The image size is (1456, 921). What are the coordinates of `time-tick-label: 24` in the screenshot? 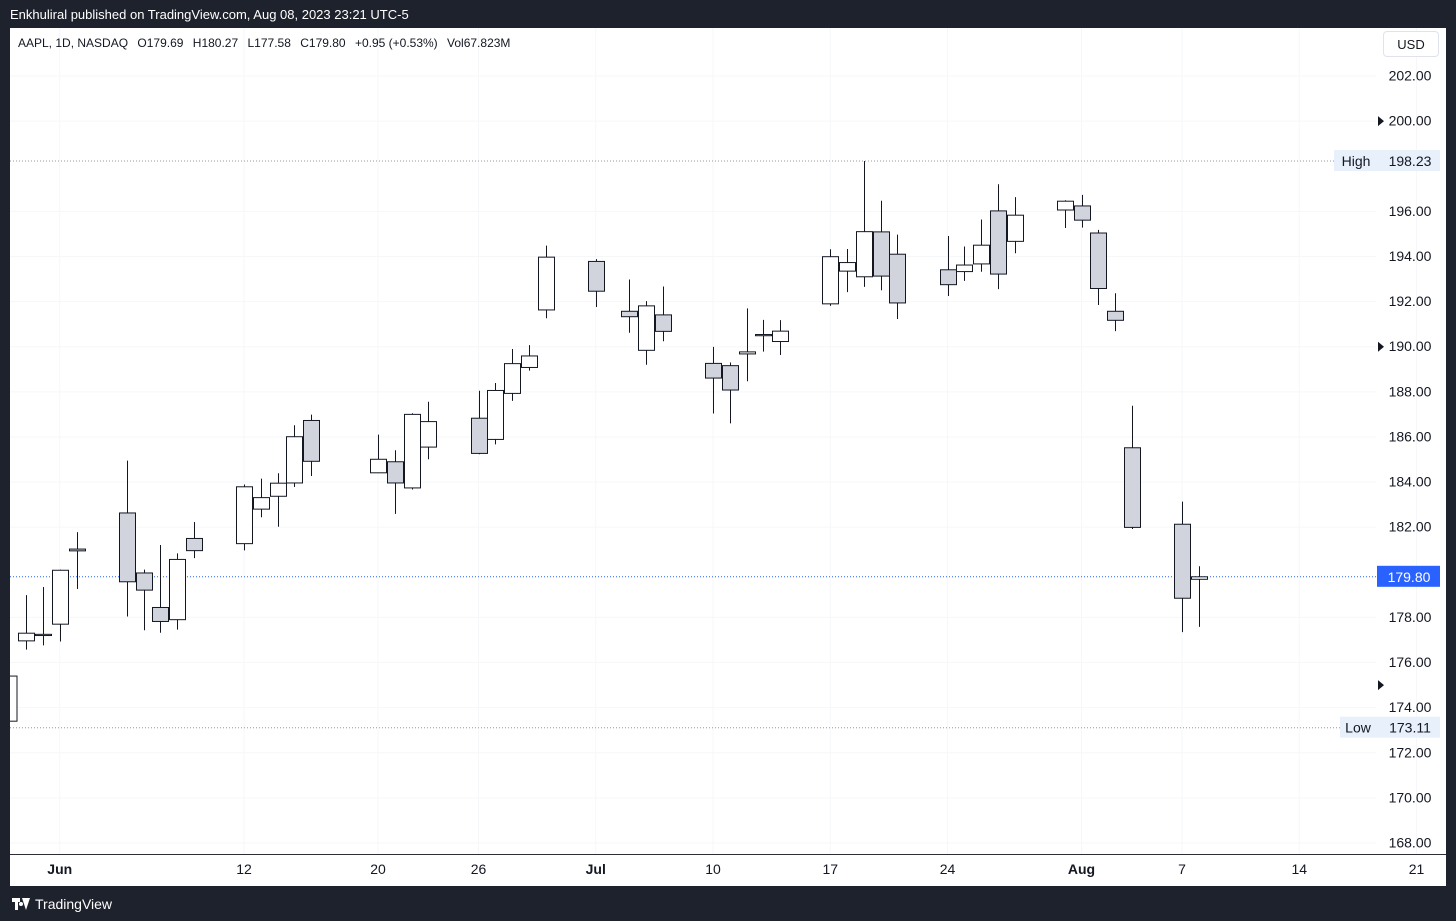 It's located at (948, 869).